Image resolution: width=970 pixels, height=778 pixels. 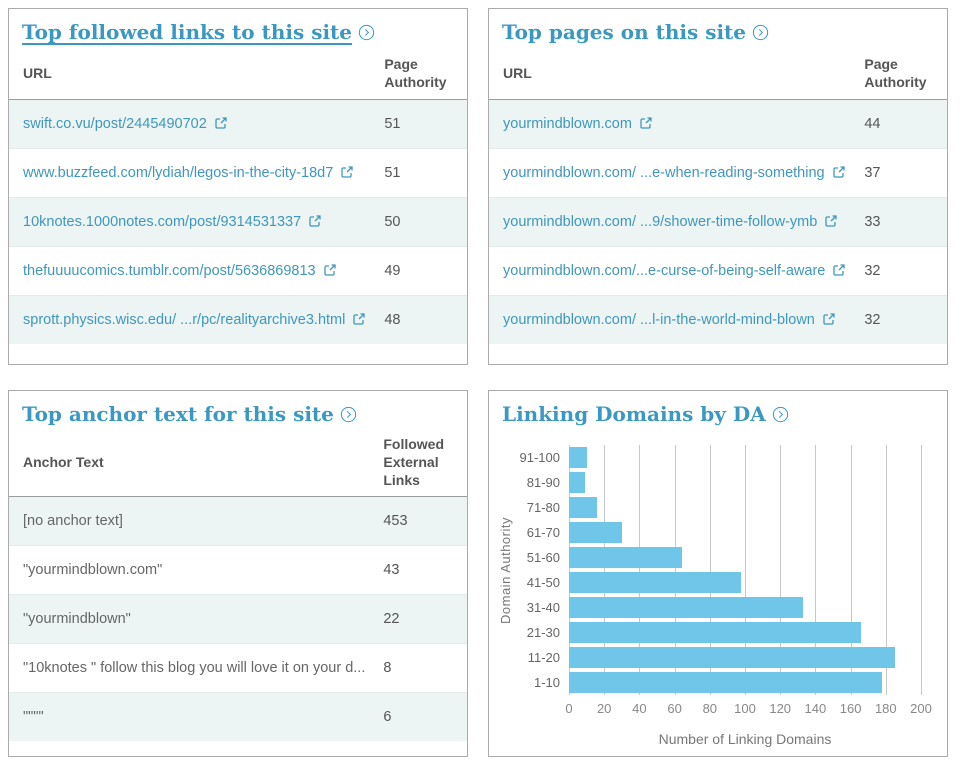 I want to click on page-authority-value: 49, so click(x=423, y=270).